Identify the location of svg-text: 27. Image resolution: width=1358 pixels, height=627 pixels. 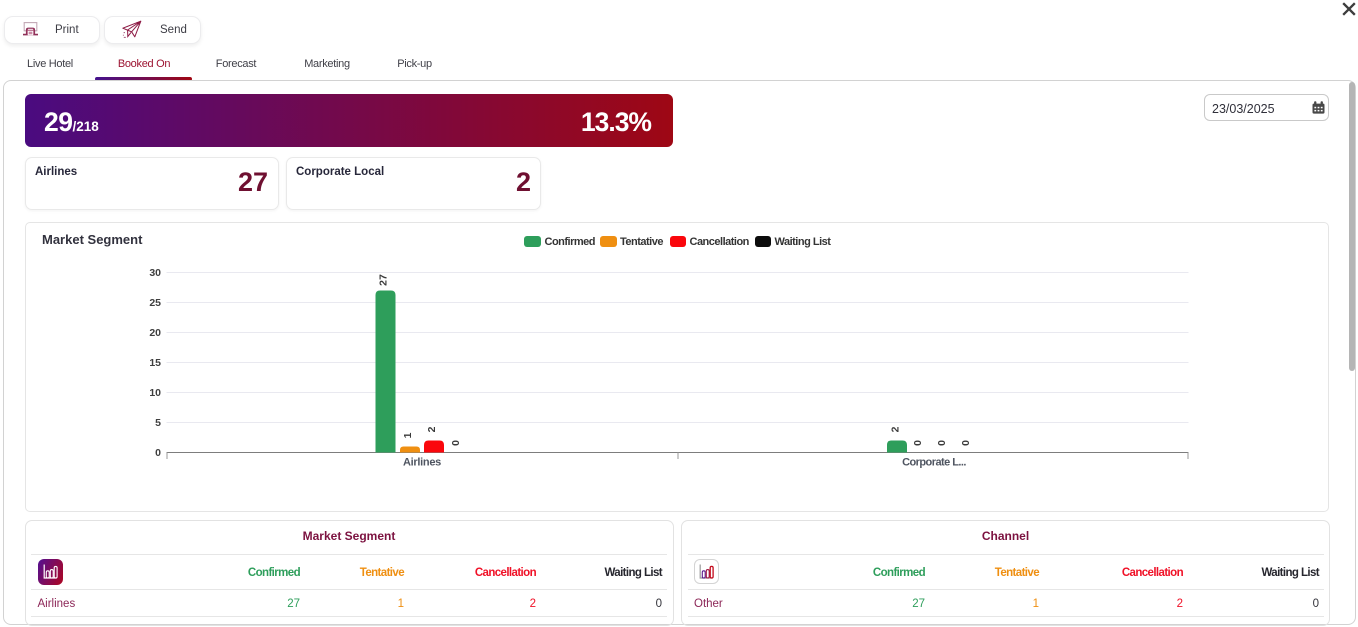
(383, 280).